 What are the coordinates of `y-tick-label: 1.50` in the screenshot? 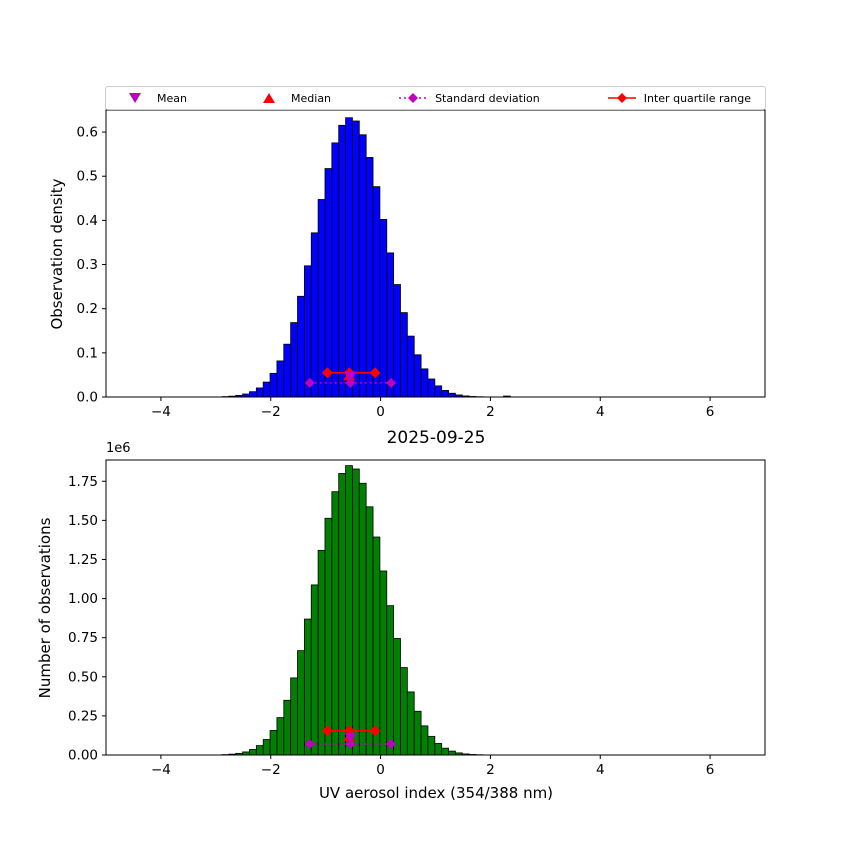 It's located at (83, 521).